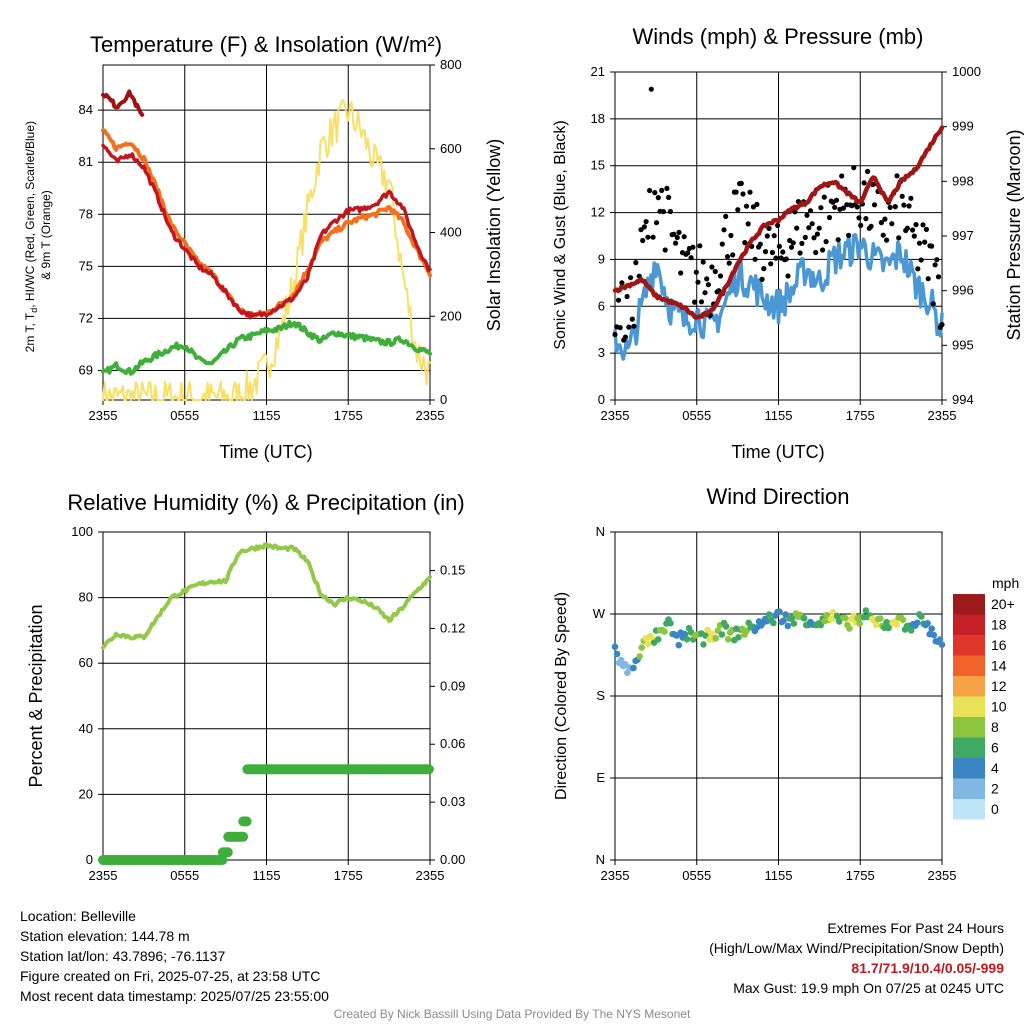 Image resolution: width=1024 pixels, height=1024 pixels. I want to click on y-tick-label: 75, so click(86, 265).